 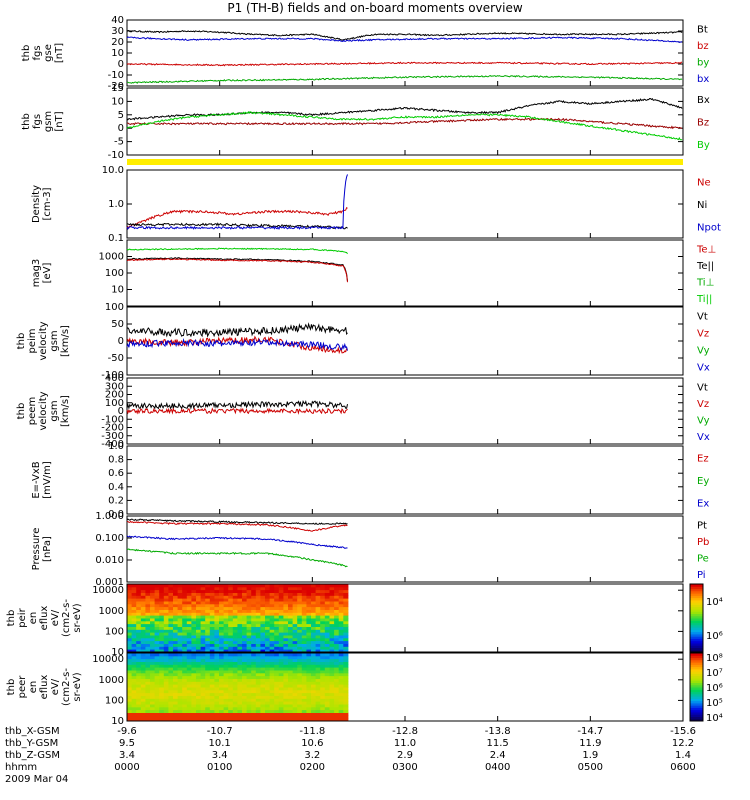 What do you see at coordinates (220, 755) in the screenshot?
I see `ephemeris-value: 3.4` at bounding box center [220, 755].